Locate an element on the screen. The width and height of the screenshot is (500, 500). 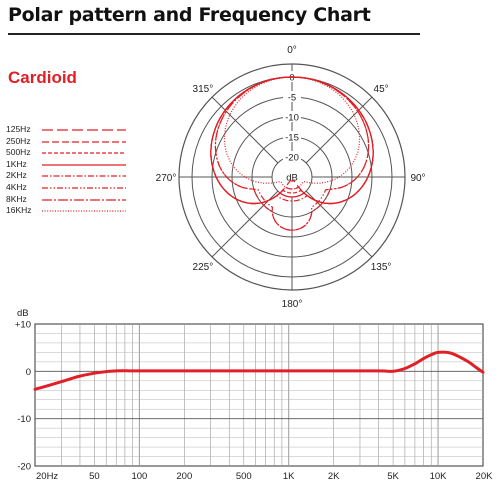
legend-label: 1KHz is located at coordinates (16, 163).